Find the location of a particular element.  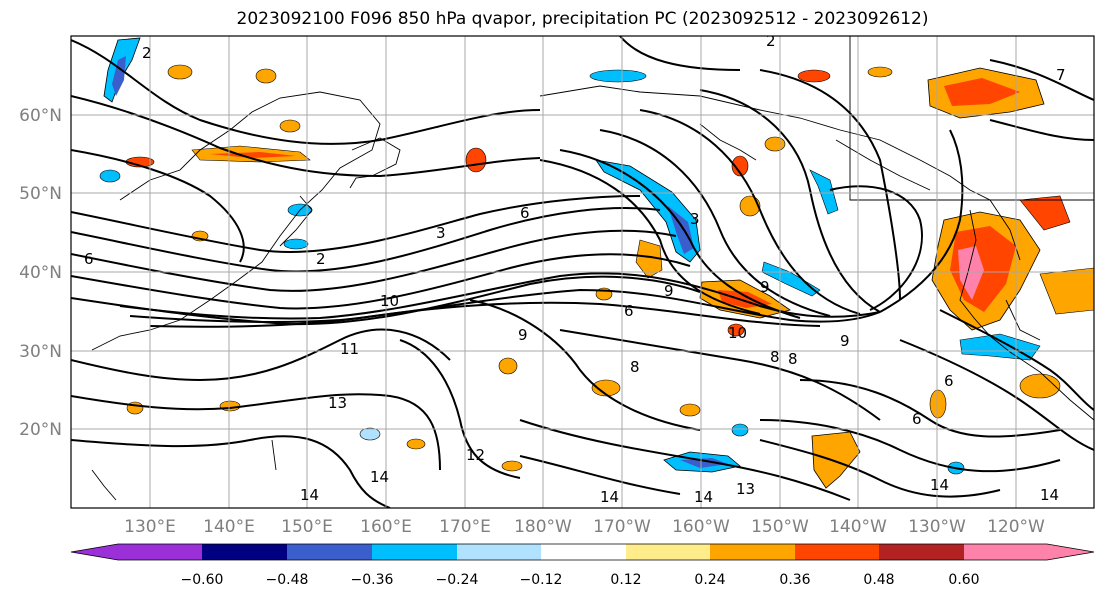

colorbar-tick-label: 0.60 is located at coordinates (963, 580).